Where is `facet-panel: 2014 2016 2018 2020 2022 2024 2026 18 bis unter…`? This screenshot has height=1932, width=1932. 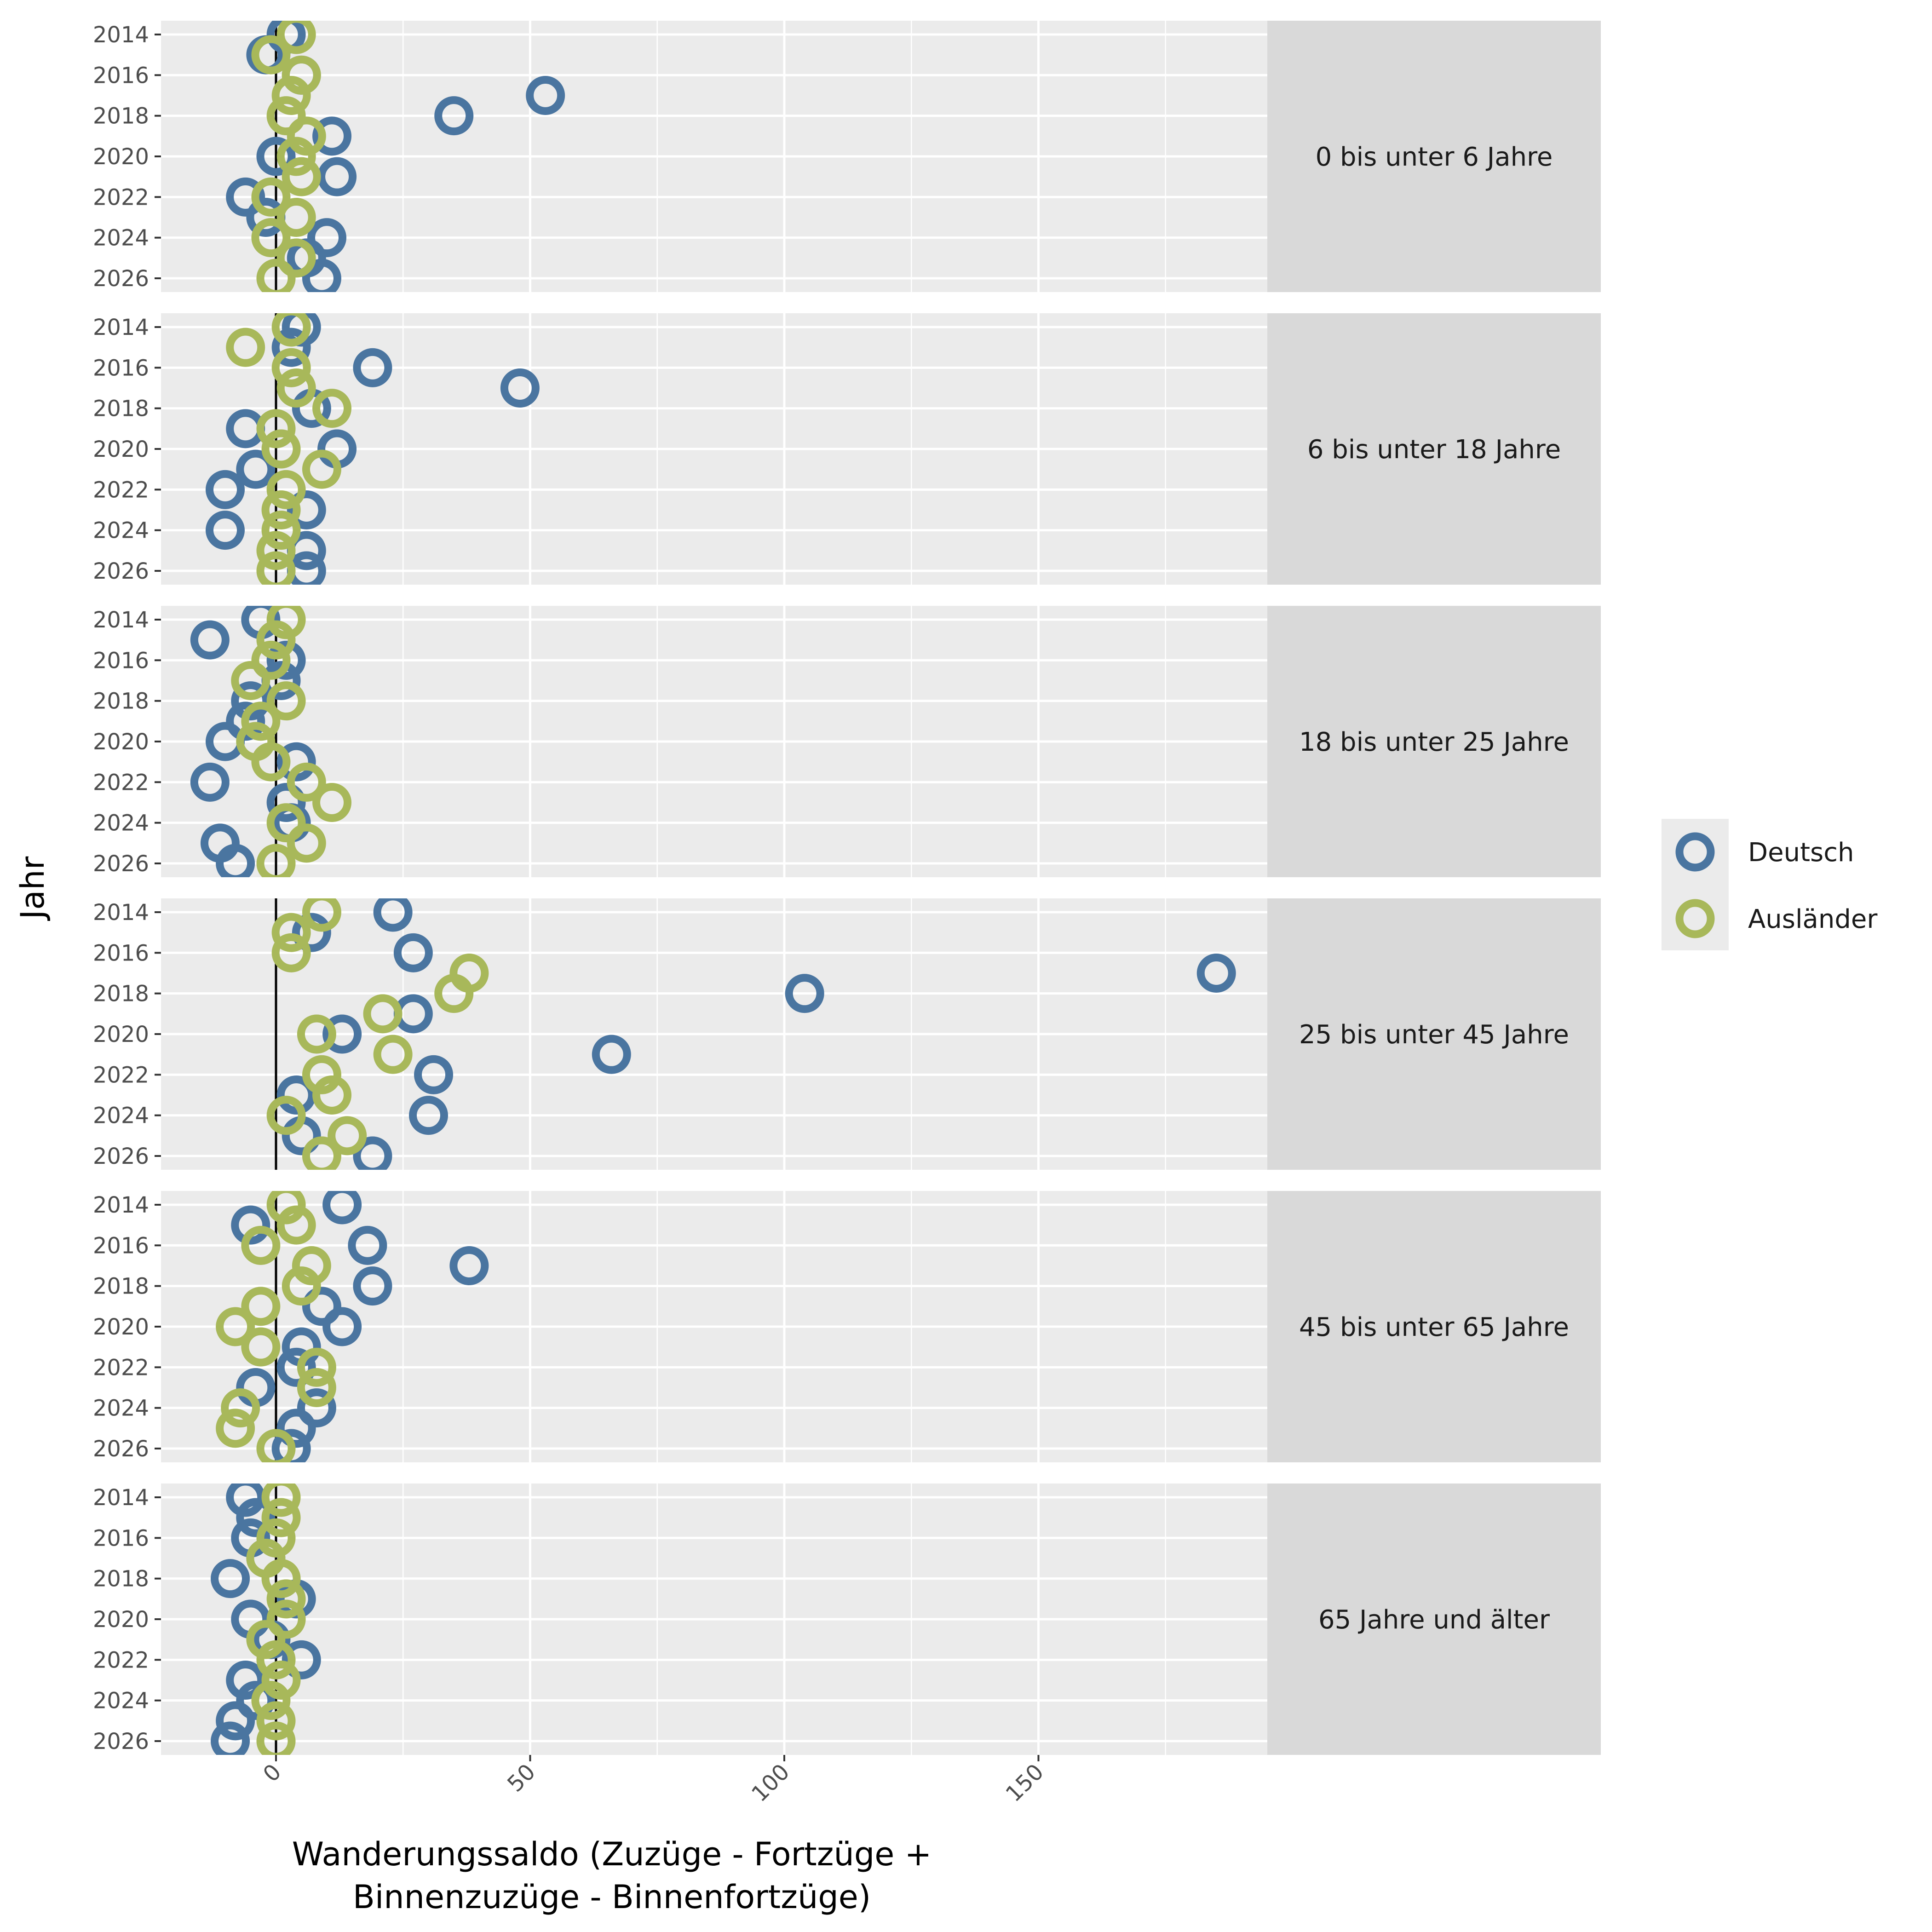
facet-panel: 2014 2016 2018 2020 2022 2024 2026 18 bis unter… is located at coordinates (847, 741).